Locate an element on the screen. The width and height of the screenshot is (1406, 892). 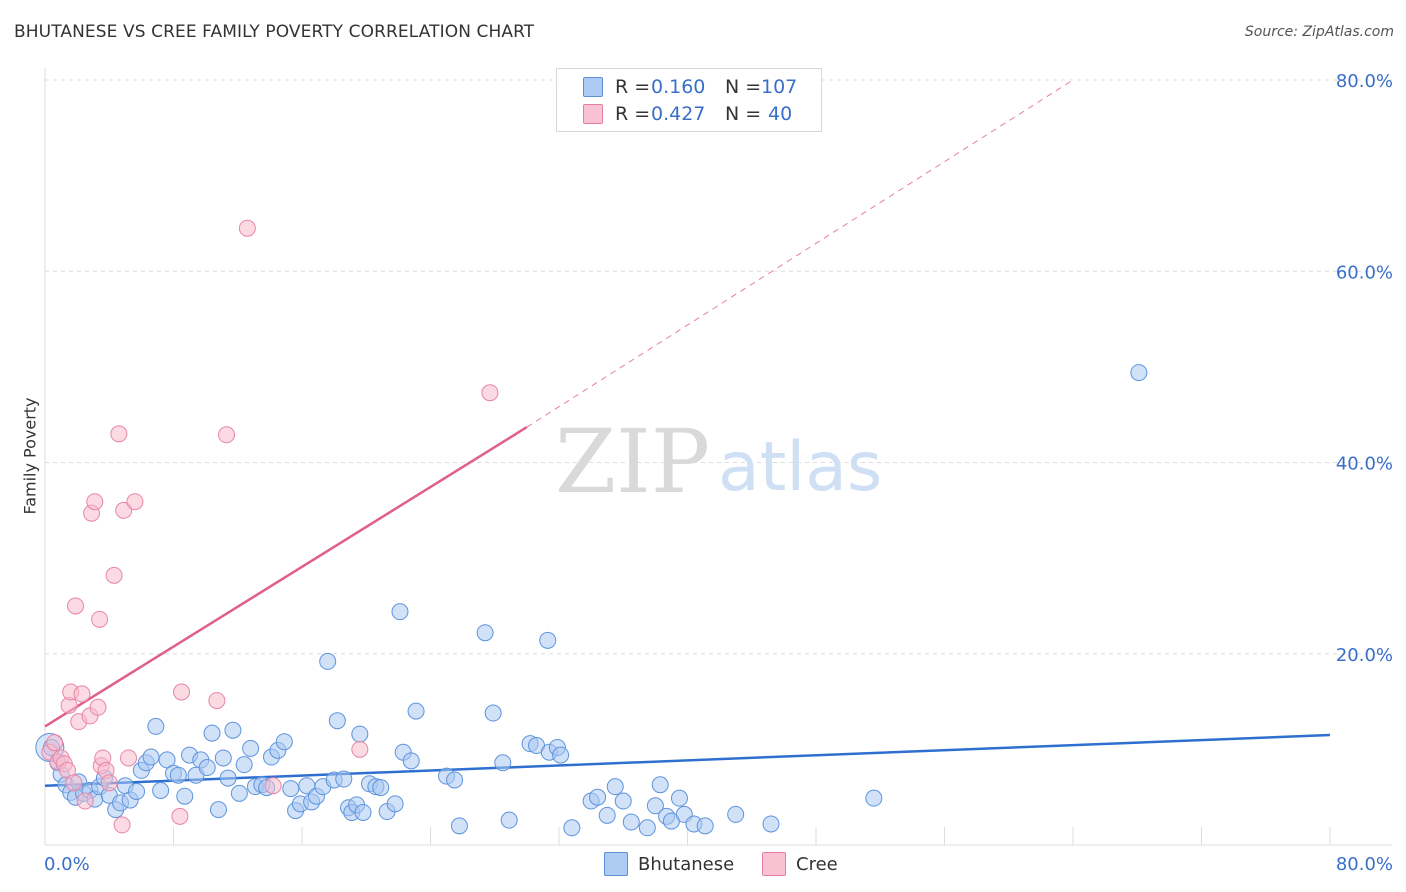
legend-n-value: 107 is located at coordinates (779, 87).